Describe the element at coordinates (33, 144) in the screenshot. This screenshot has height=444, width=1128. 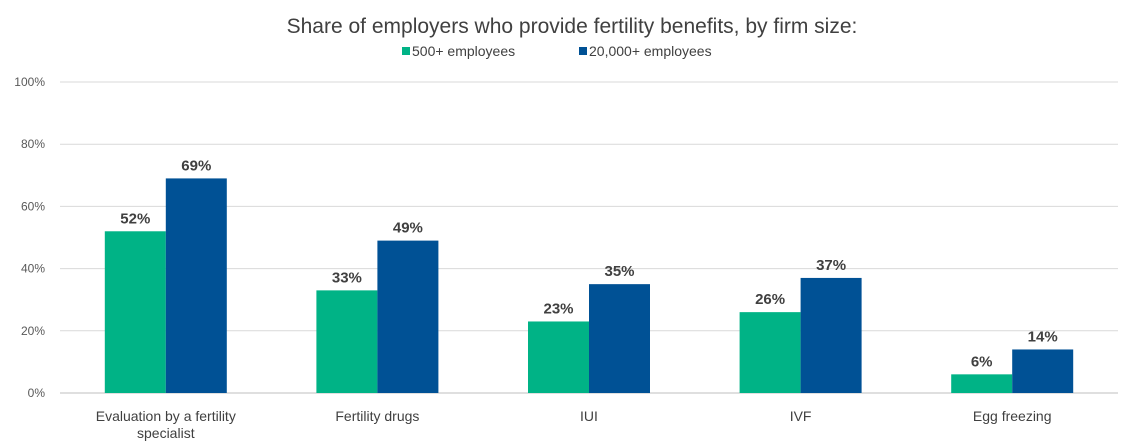
I see `y-tick-label: 80%` at that location.